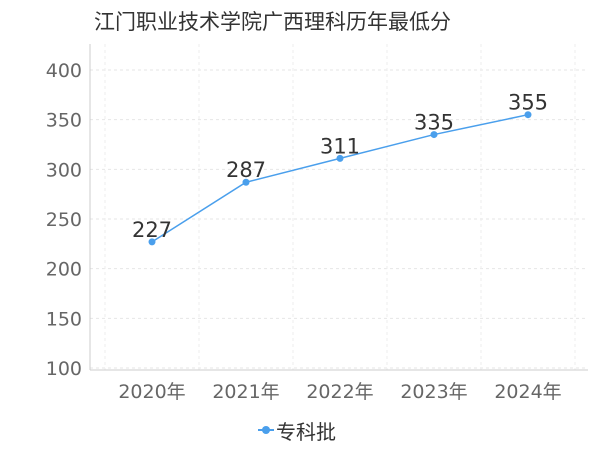 This screenshot has height=450, width=600. I want to click on data-label: 311, so click(340, 146).